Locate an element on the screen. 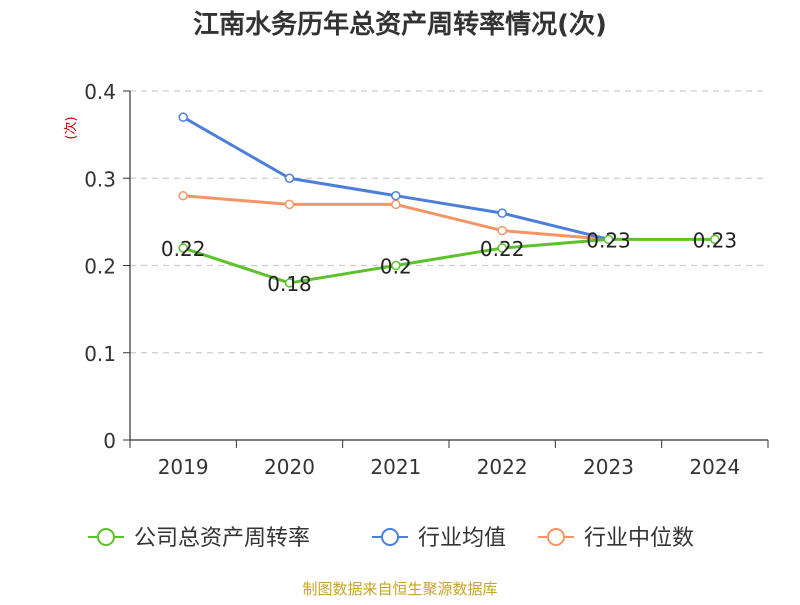 The width and height of the screenshot is (800, 605). x-tick-label: 2023 is located at coordinates (608, 467).